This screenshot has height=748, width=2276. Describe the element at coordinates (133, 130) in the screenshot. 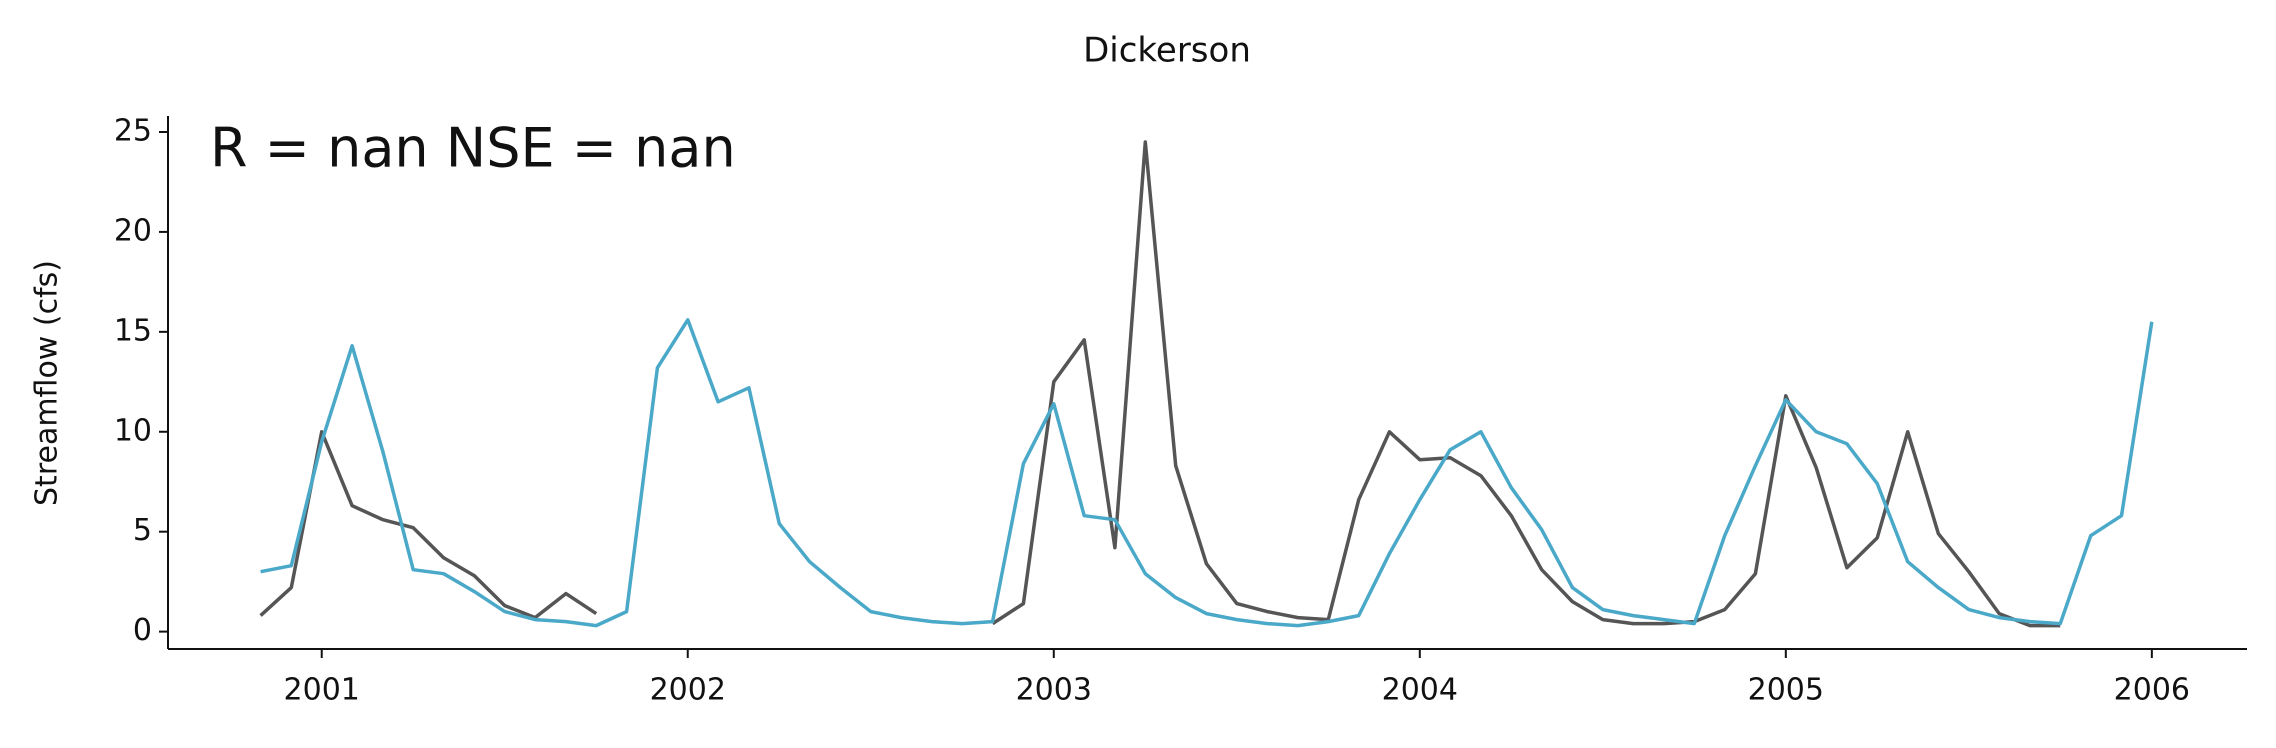

I see `y-tick-label: 25` at that location.